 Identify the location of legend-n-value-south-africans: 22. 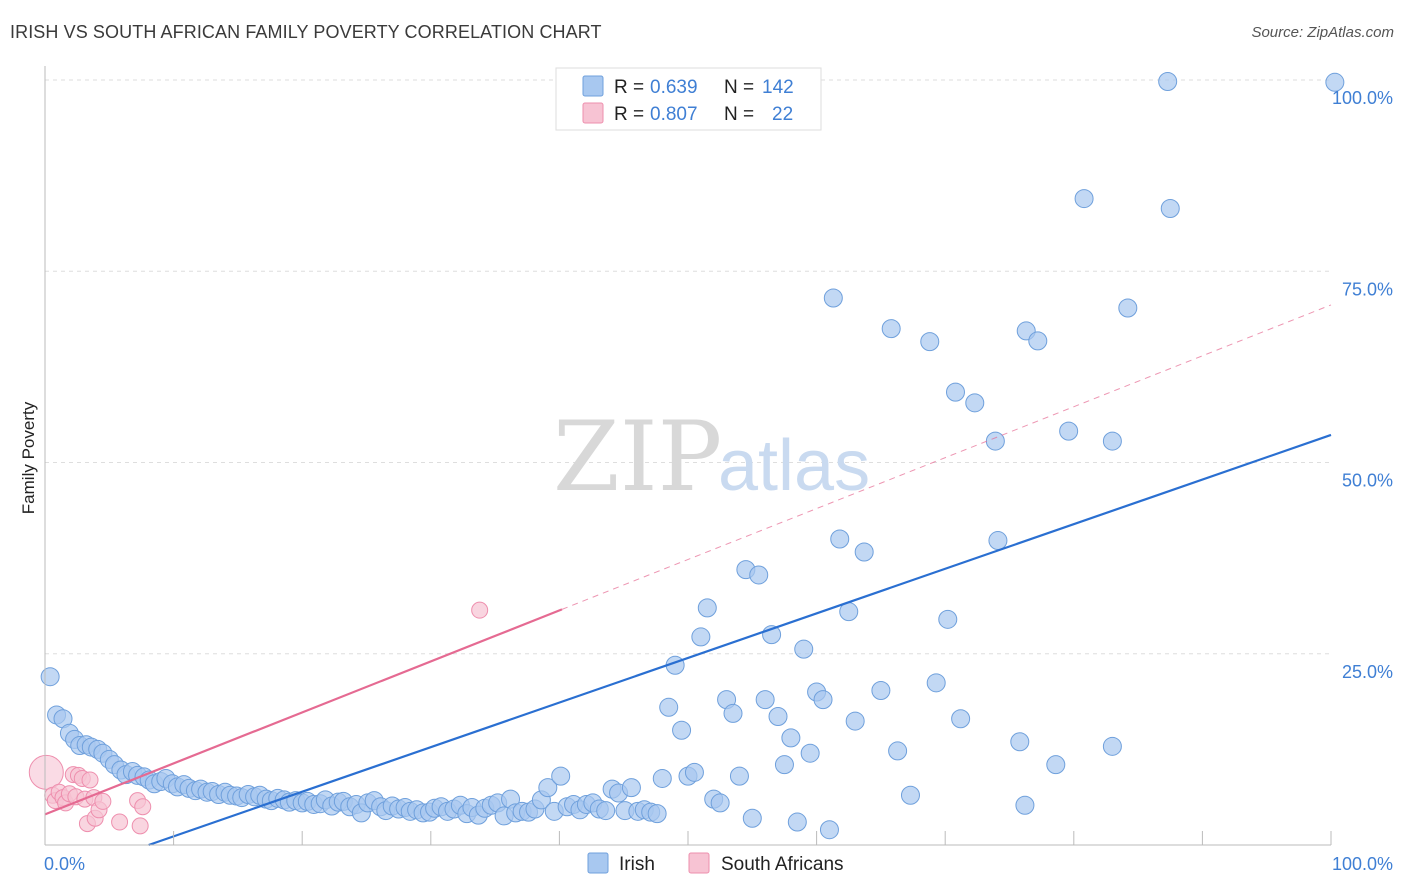
(782, 114).